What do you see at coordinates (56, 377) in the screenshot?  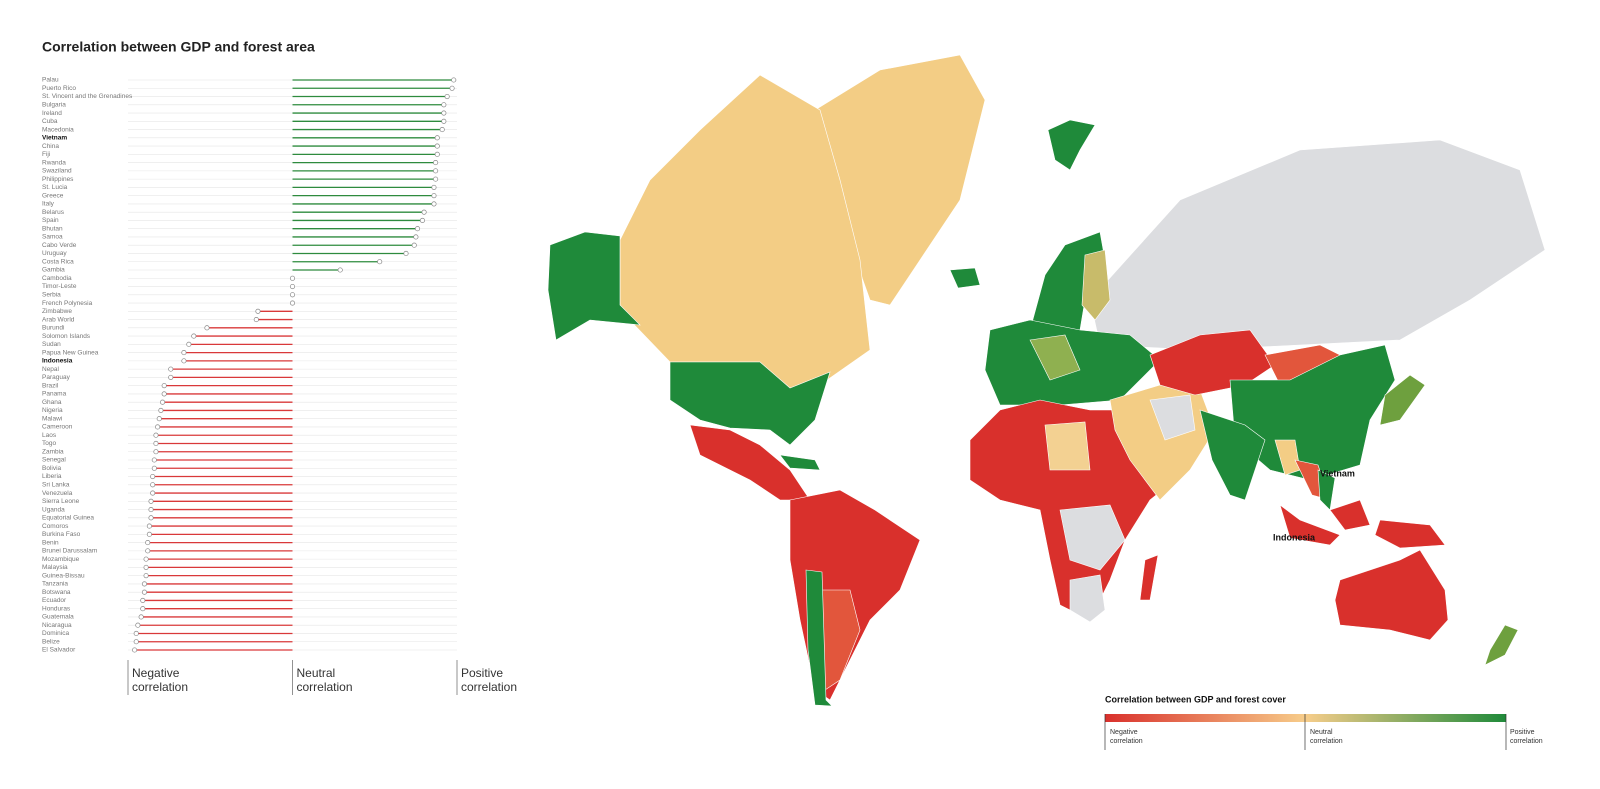 I see `y-tick-label: Paraguay` at bounding box center [56, 377].